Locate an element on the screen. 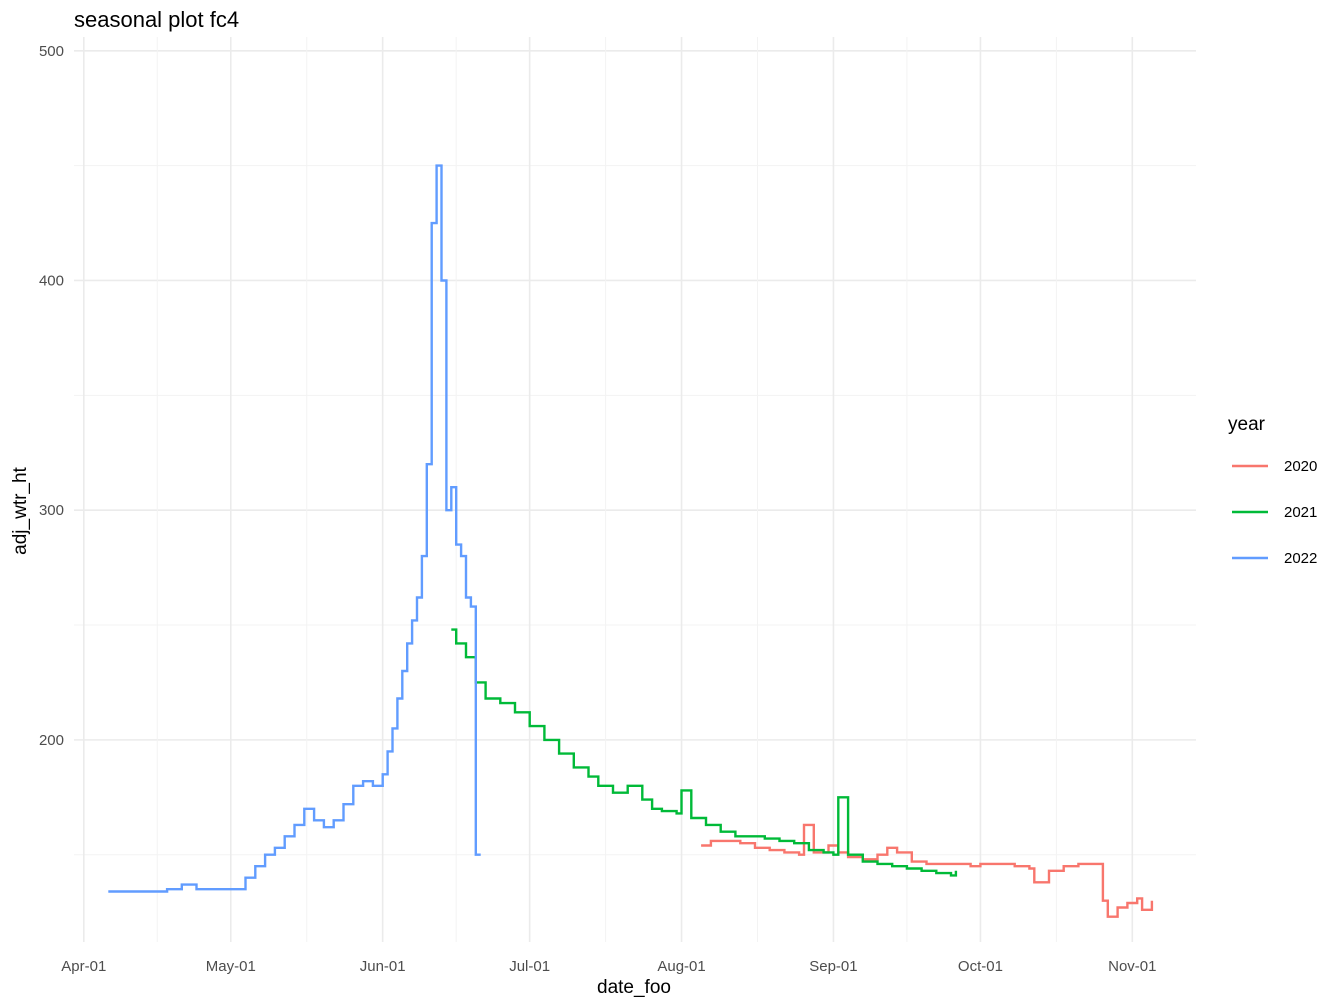 This screenshot has width=1344, height=1008. legend-label-2020: 2020 is located at coordinates (1300, 466).